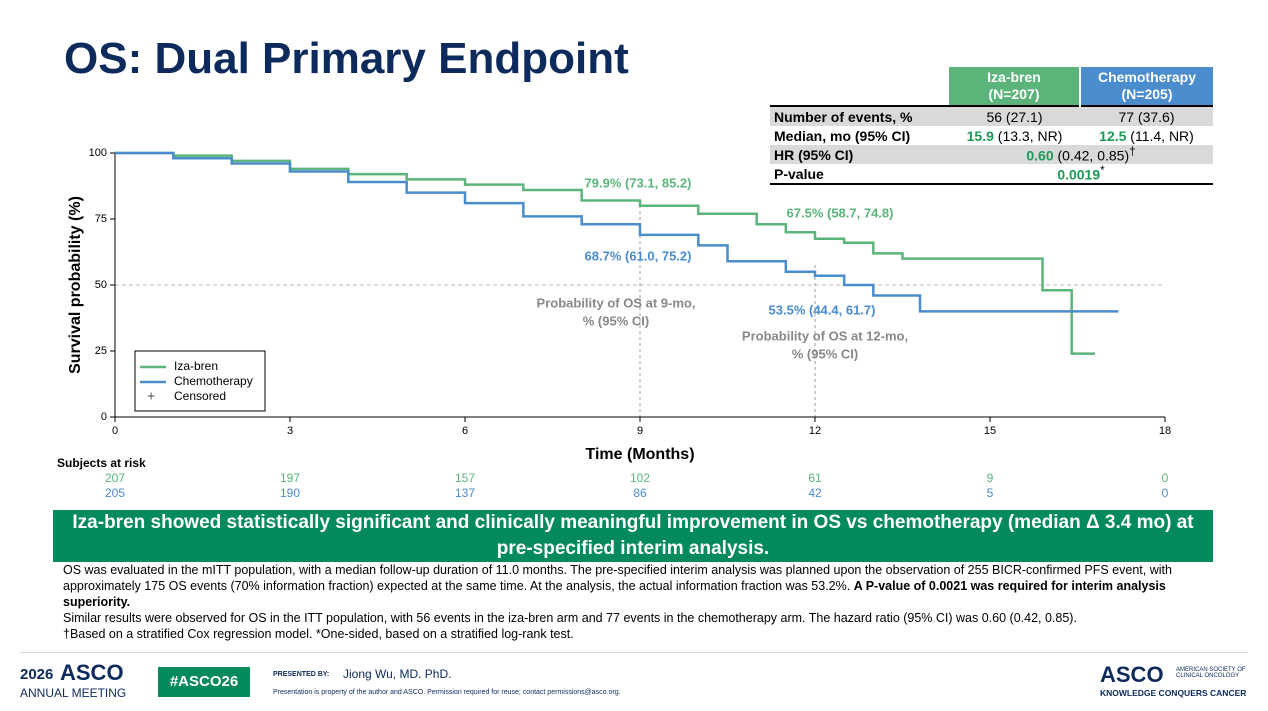 This screenshot has width=1268, height=711. What do you see at coordinates (37, 674) in the screenshot?
I see `footer-year: 2026` at bounding box center [37, 674].